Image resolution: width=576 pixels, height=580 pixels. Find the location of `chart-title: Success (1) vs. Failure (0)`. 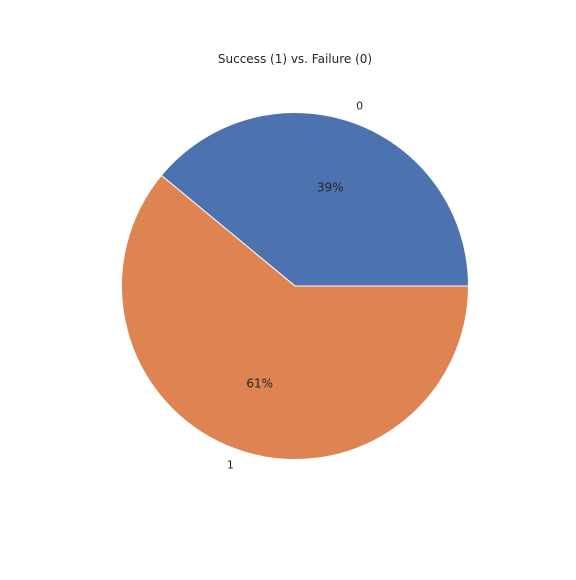

chart-title: Success (1) vs. Failure (0) is located at coordinates (295, 59).